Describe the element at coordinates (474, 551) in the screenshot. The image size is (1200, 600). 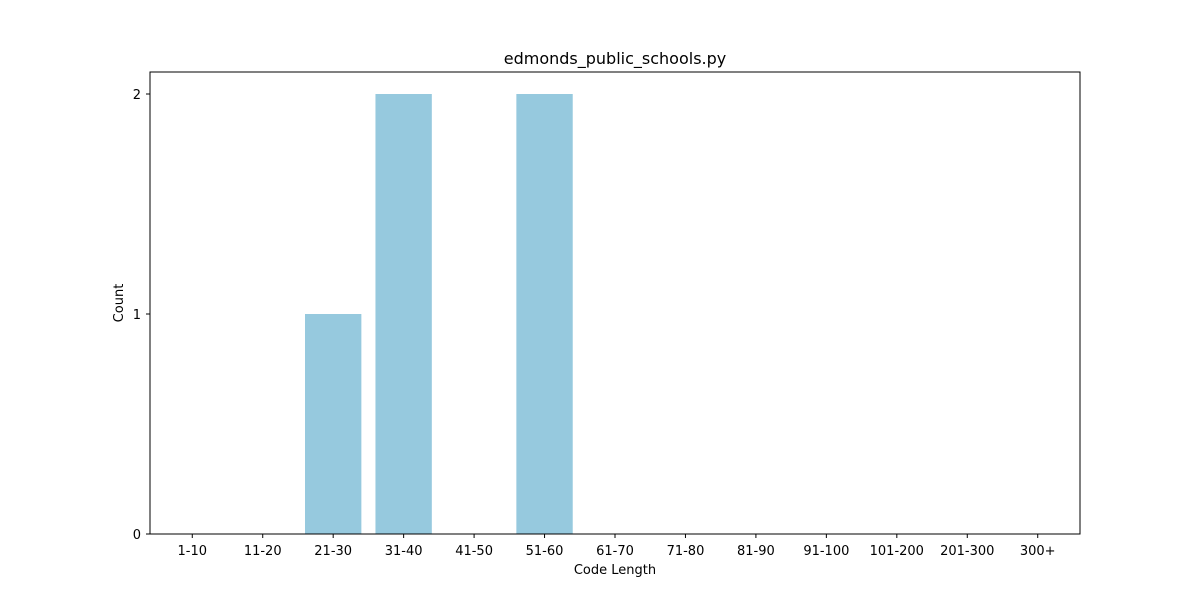
I see `x-tick-label: 41-50` at that location.